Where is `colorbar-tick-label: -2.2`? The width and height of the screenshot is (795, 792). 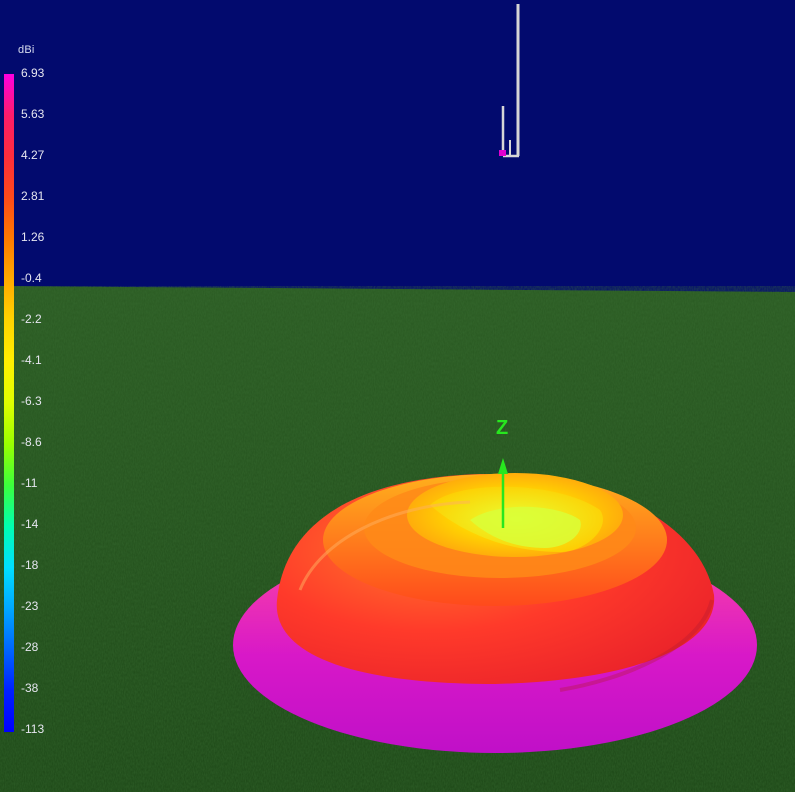 colorbar-tick-label: -2.2 is located at coordinates (31, 319).